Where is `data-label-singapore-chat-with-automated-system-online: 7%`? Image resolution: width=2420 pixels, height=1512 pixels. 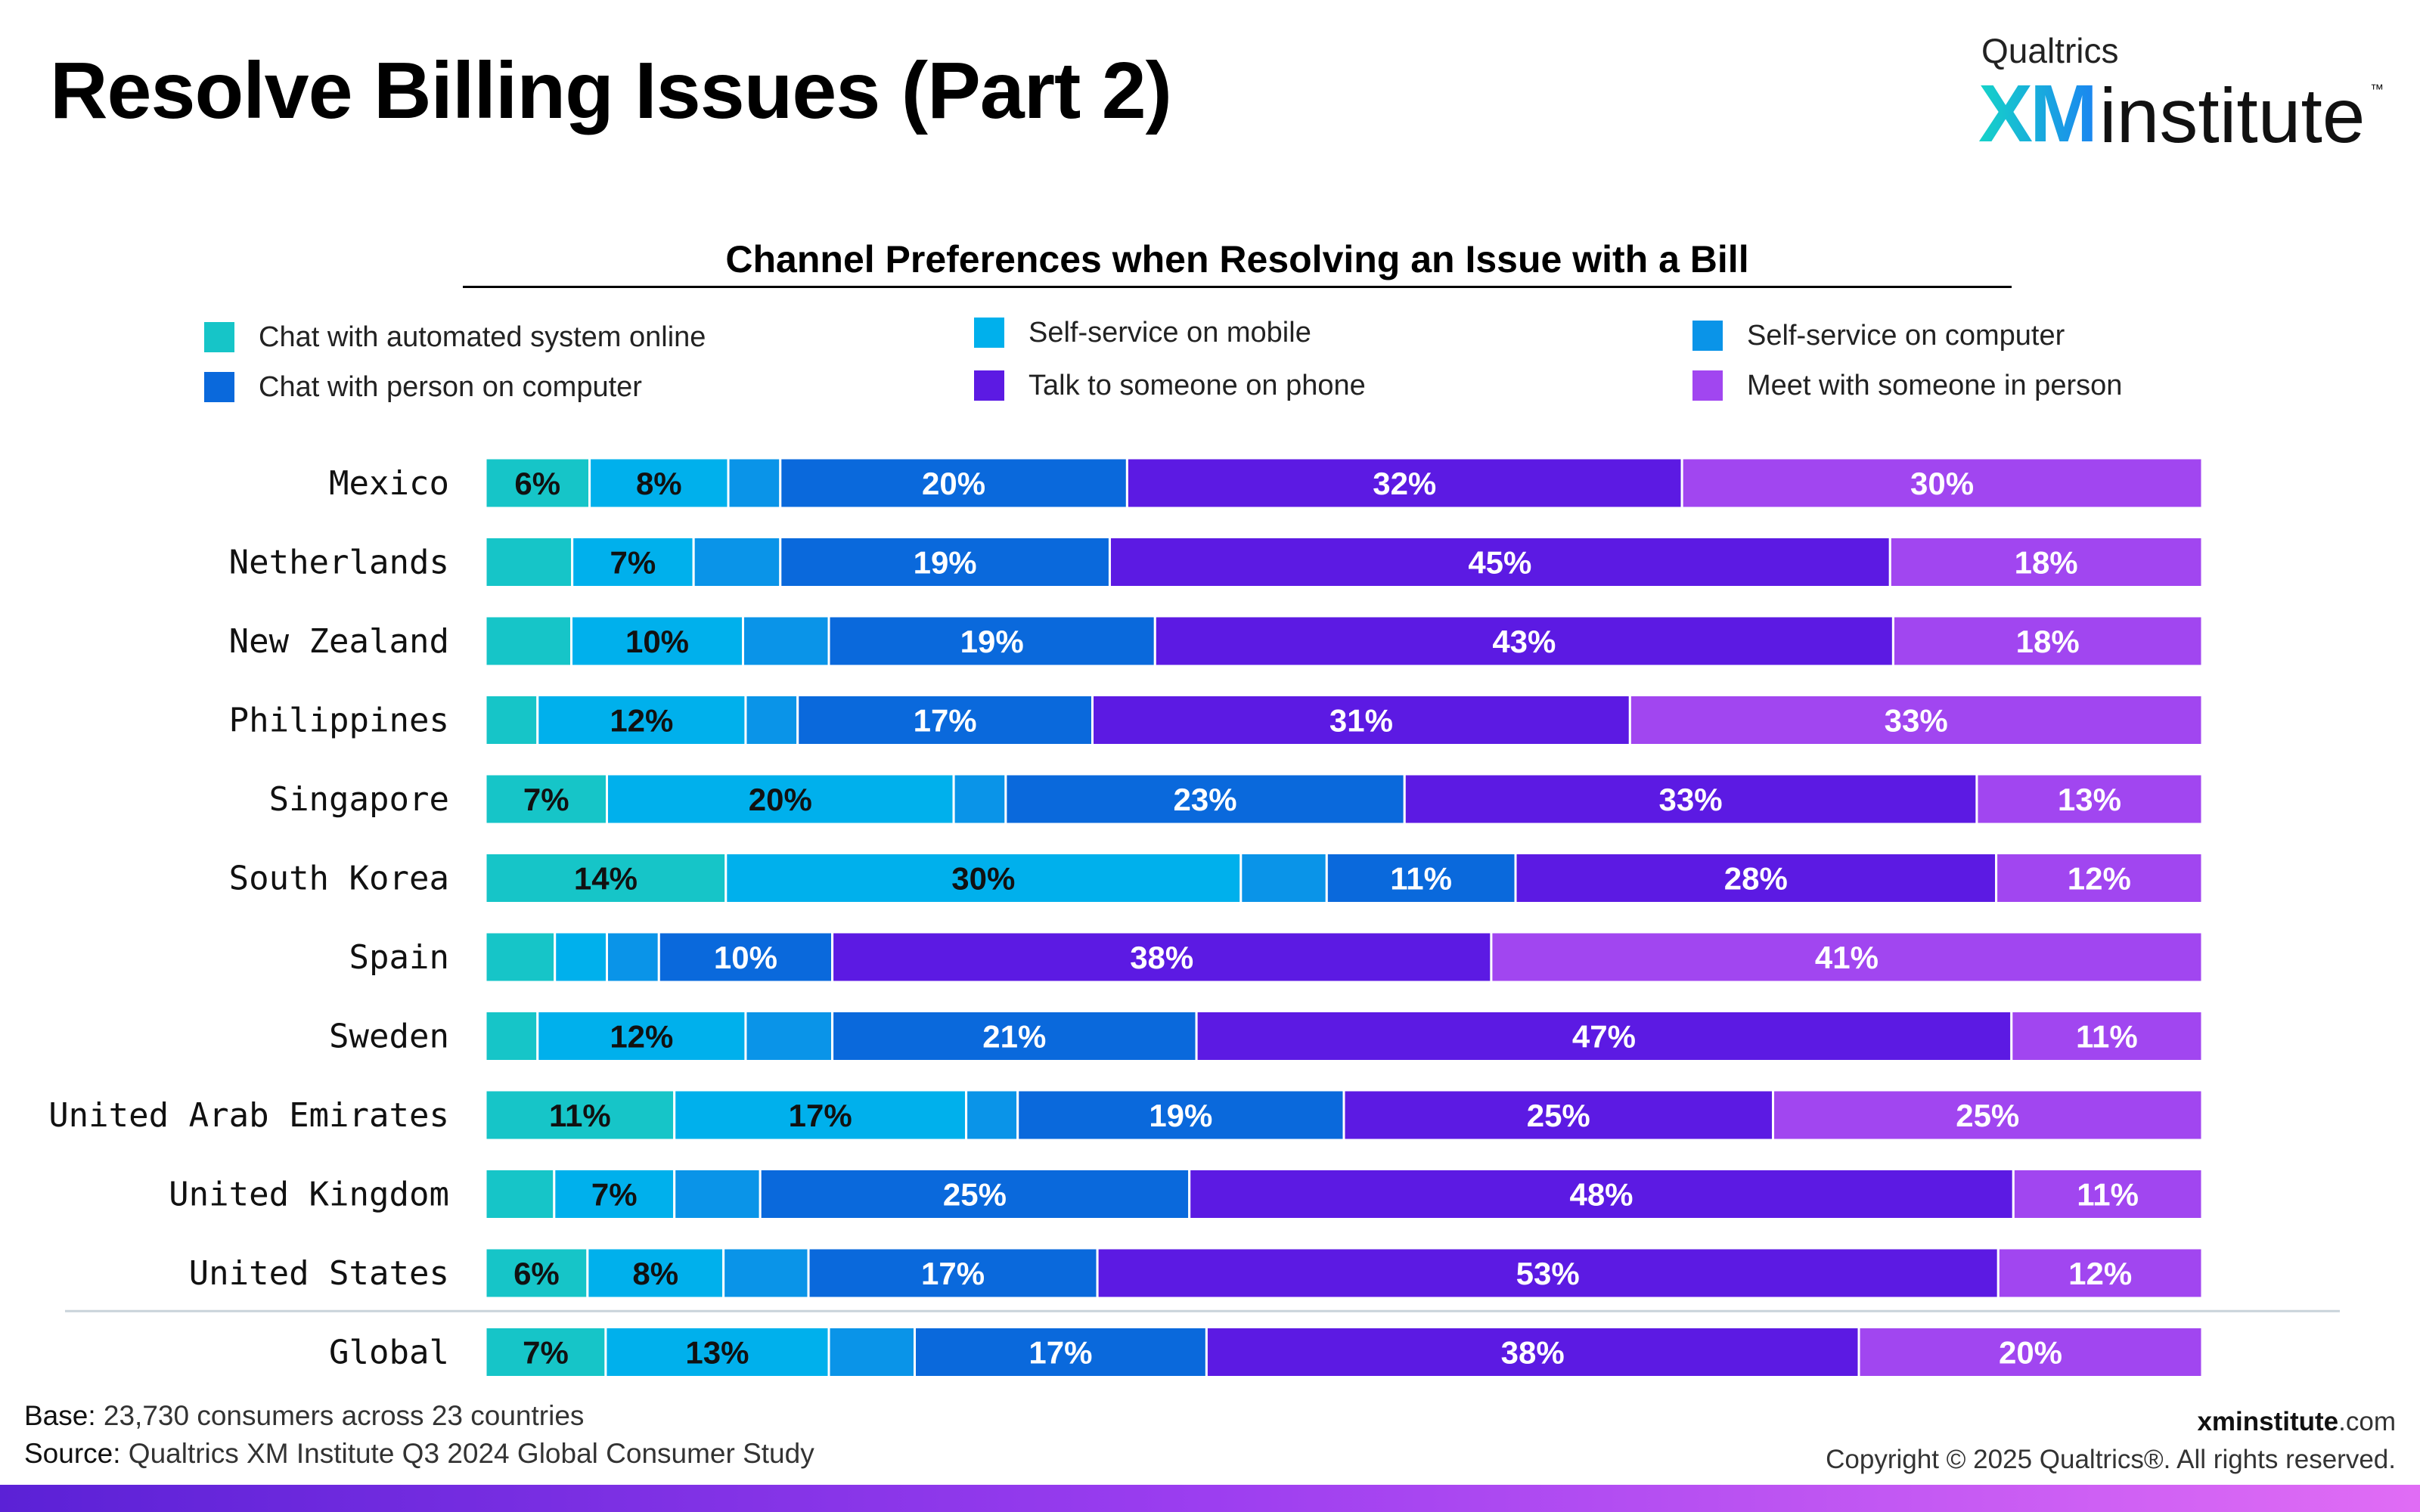 data-label-singapore-chat-with-automated-system-online: 7% is located at coordinates (546, 800).